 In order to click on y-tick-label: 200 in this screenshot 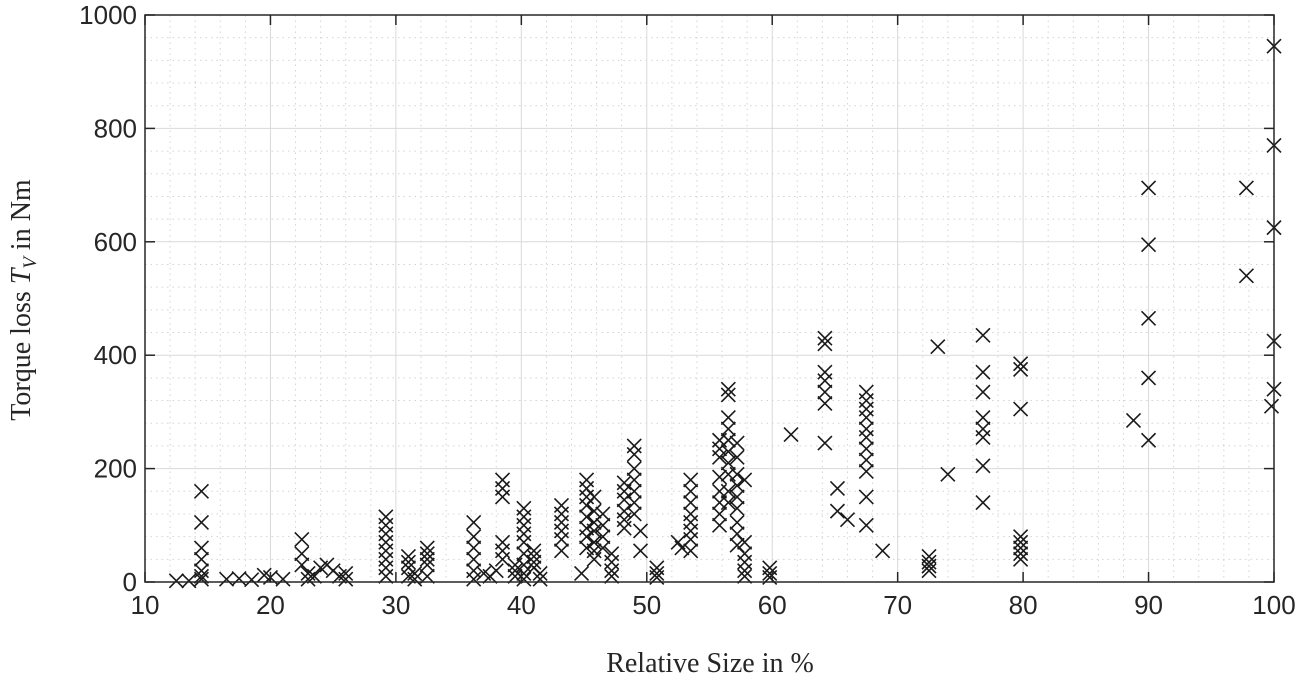, I will do `click(115, 469)`.